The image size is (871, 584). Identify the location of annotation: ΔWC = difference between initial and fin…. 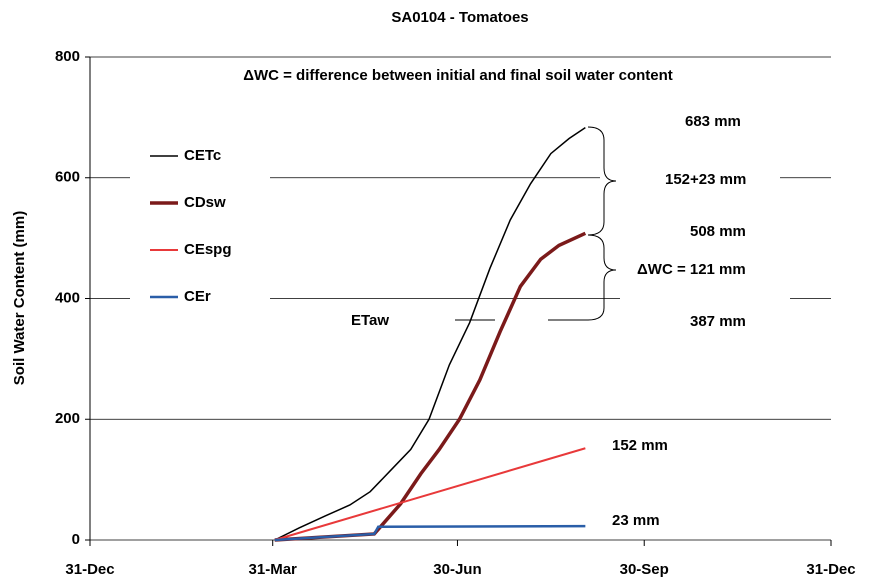
(458, 75).